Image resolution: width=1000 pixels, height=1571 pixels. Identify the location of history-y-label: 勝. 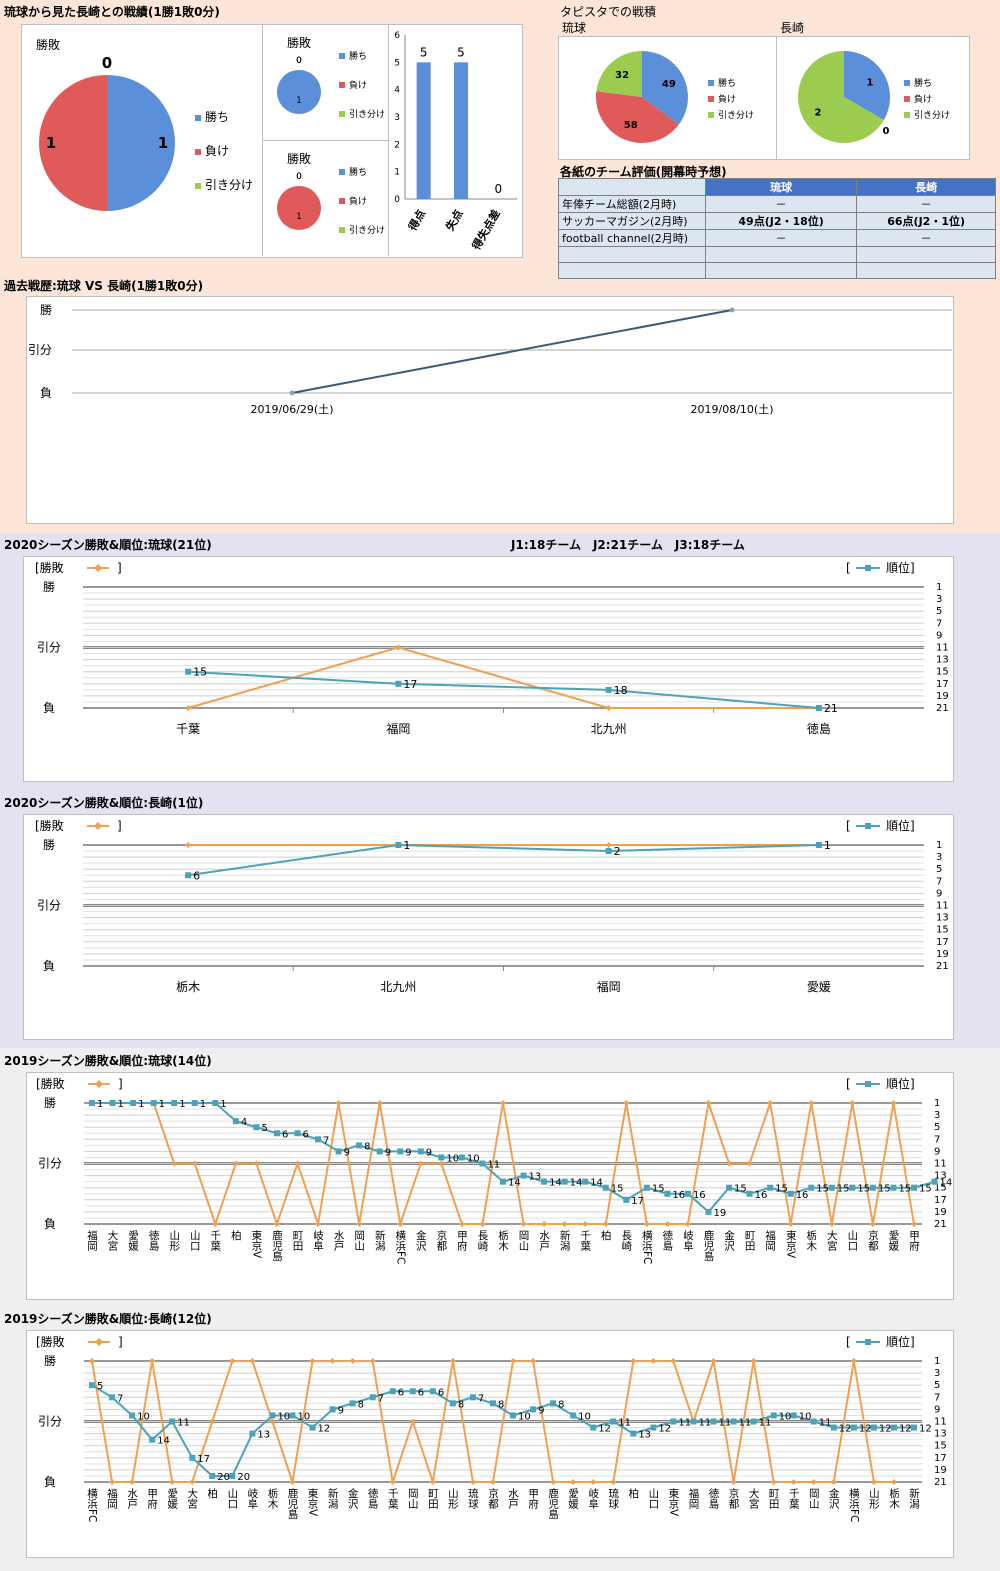
(46, 309).